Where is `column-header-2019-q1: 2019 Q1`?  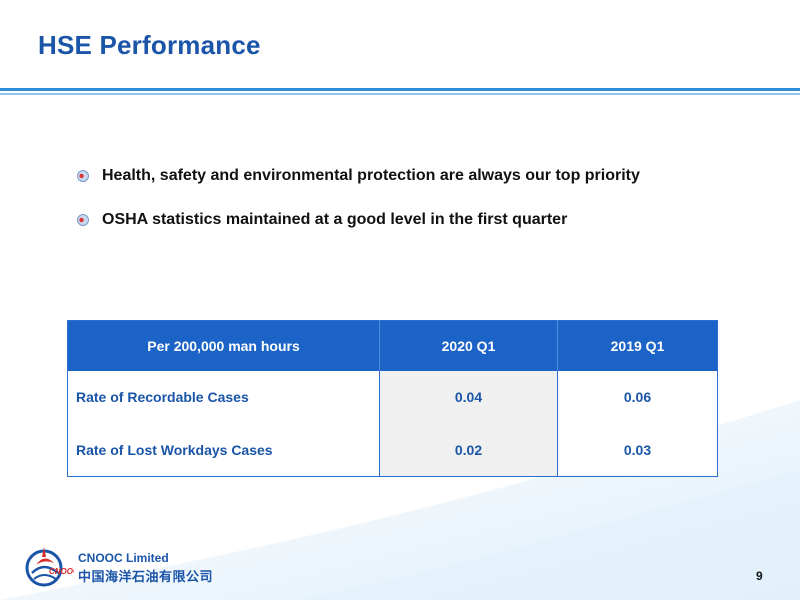
column-header-2019-q1: 2019 Q1 is located at coordinates (637, 345).